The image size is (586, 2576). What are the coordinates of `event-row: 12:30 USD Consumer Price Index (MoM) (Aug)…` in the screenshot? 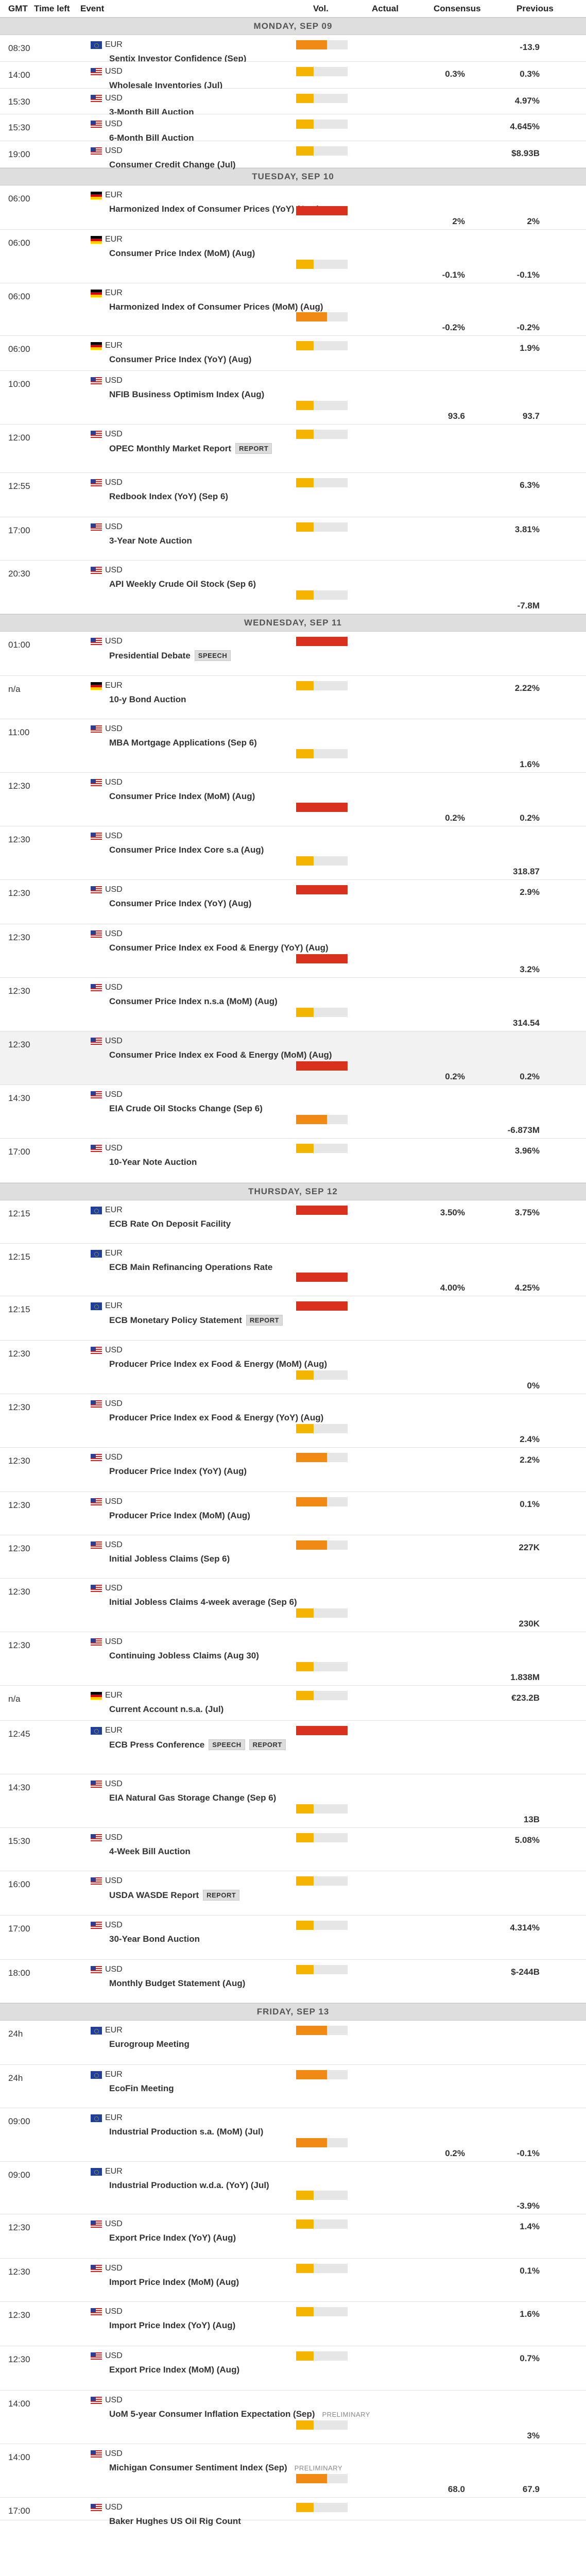 It's located at (293, 799).